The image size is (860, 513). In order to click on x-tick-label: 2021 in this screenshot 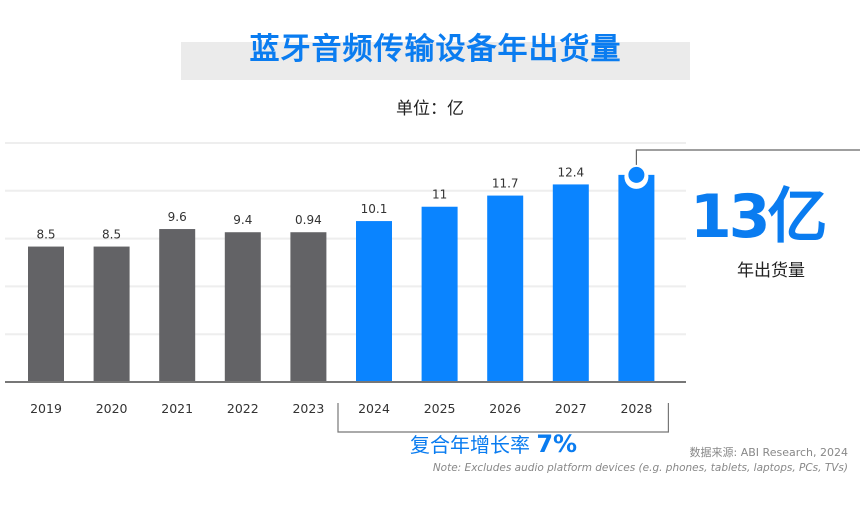, I will do `click(177, 408)`.